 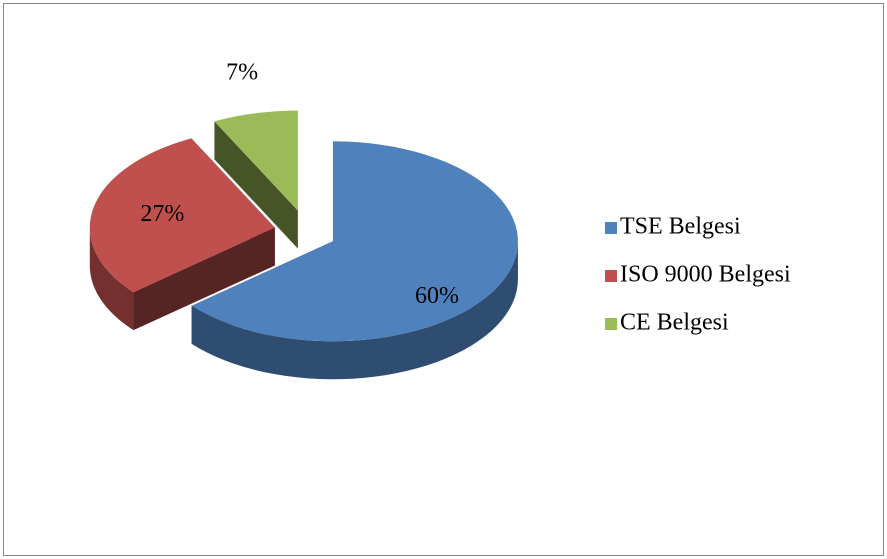 I want to click on legend-label: ISO 9000 Belgesi, so click(x=705, y=275).